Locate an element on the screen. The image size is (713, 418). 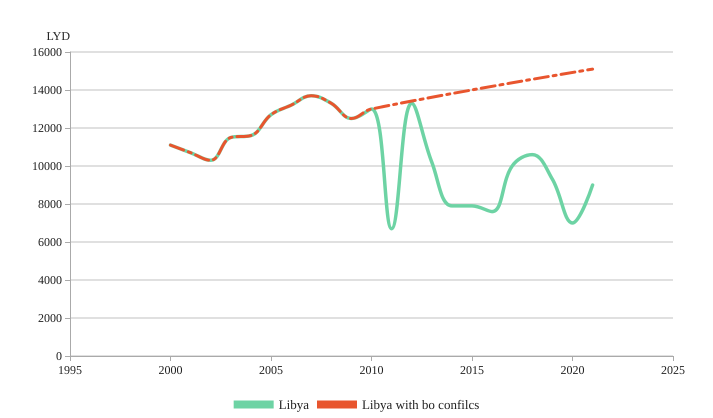
y-tick-label: 0 is located at coordinates (59, 356).